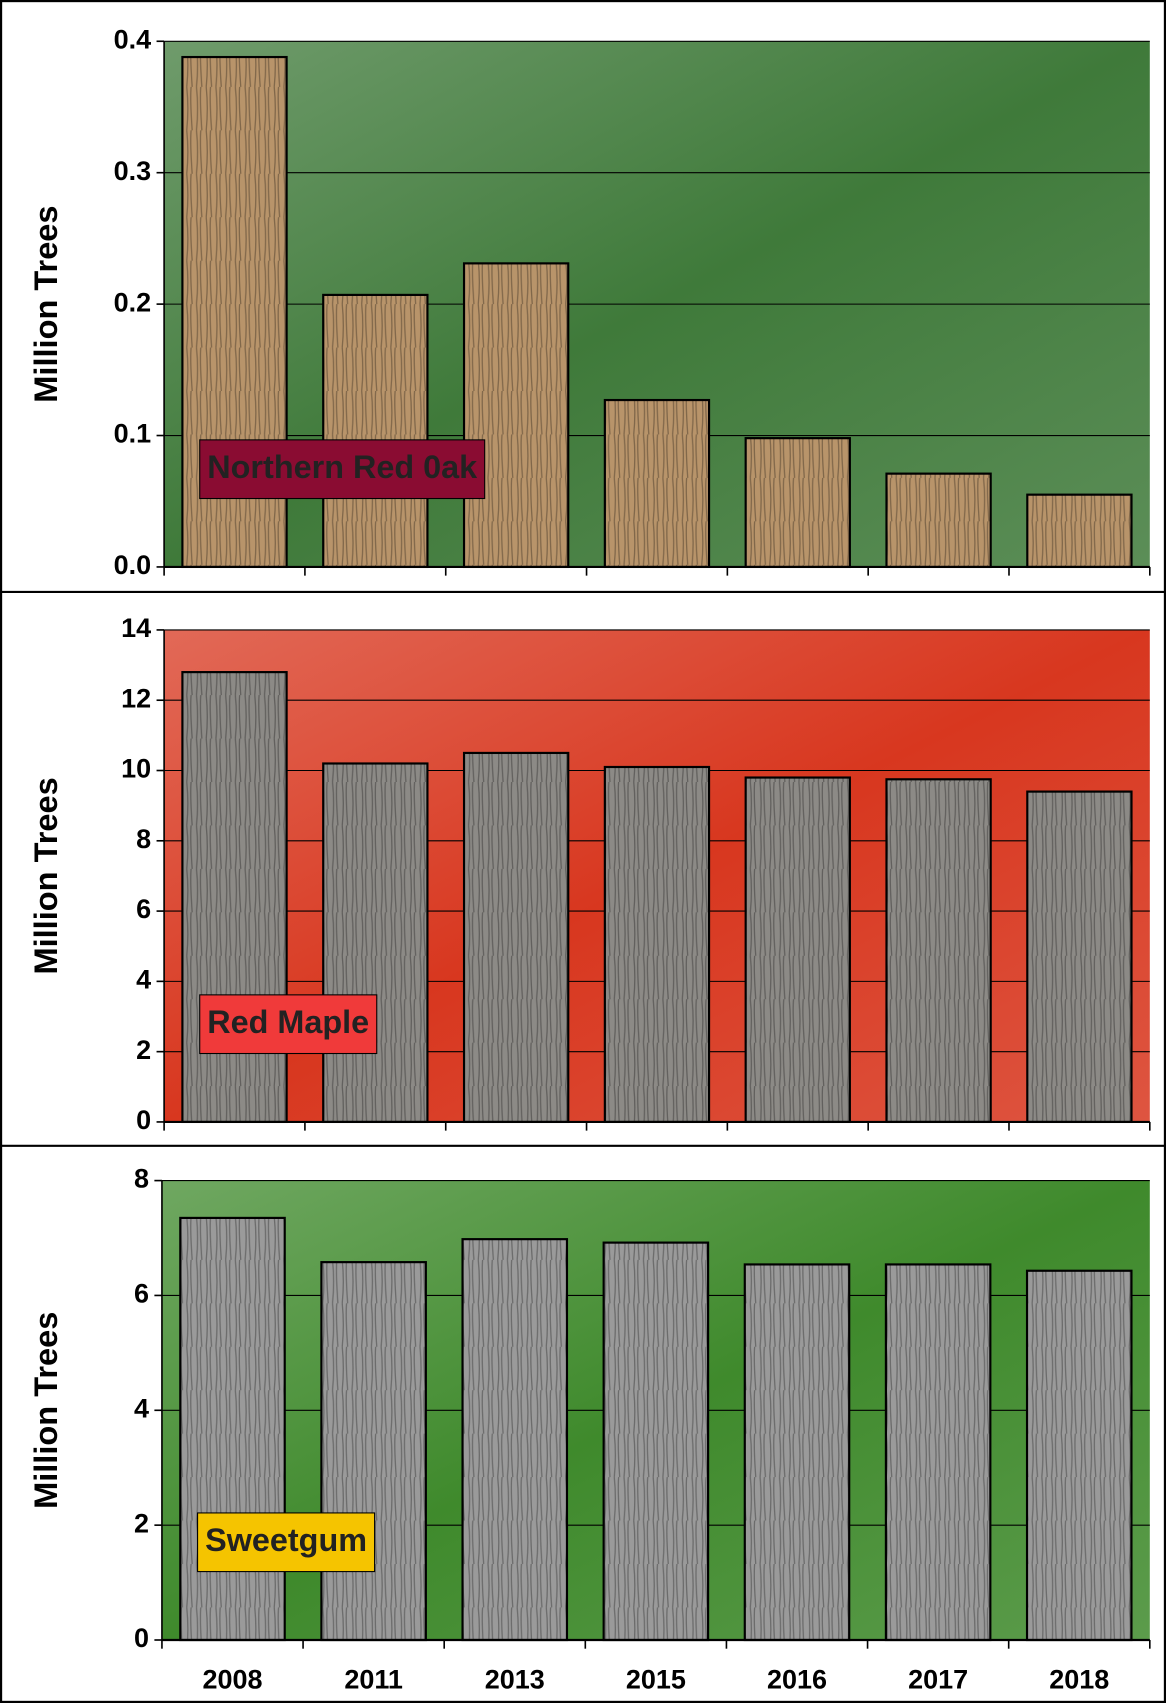  I want to click on species-label: Red Maple, so click(288, 1022).